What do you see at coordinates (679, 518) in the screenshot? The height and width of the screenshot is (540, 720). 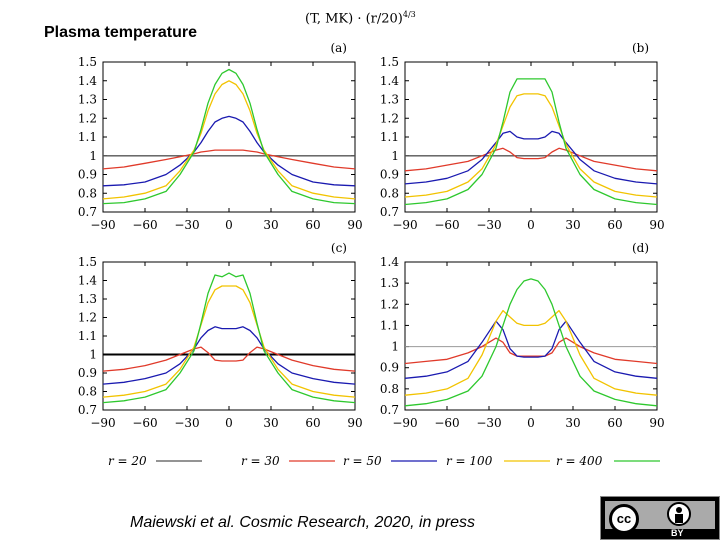 I see `person-body` at bounding box center [679, 518].